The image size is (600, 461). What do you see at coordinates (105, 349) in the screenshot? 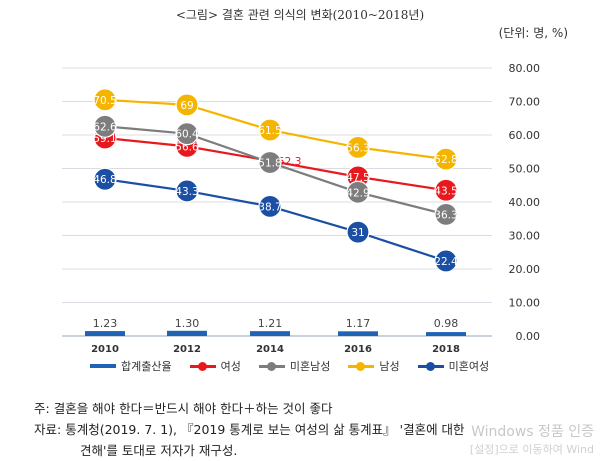
I see `x-tick-label: 2010` at bounding box center [105, 349].